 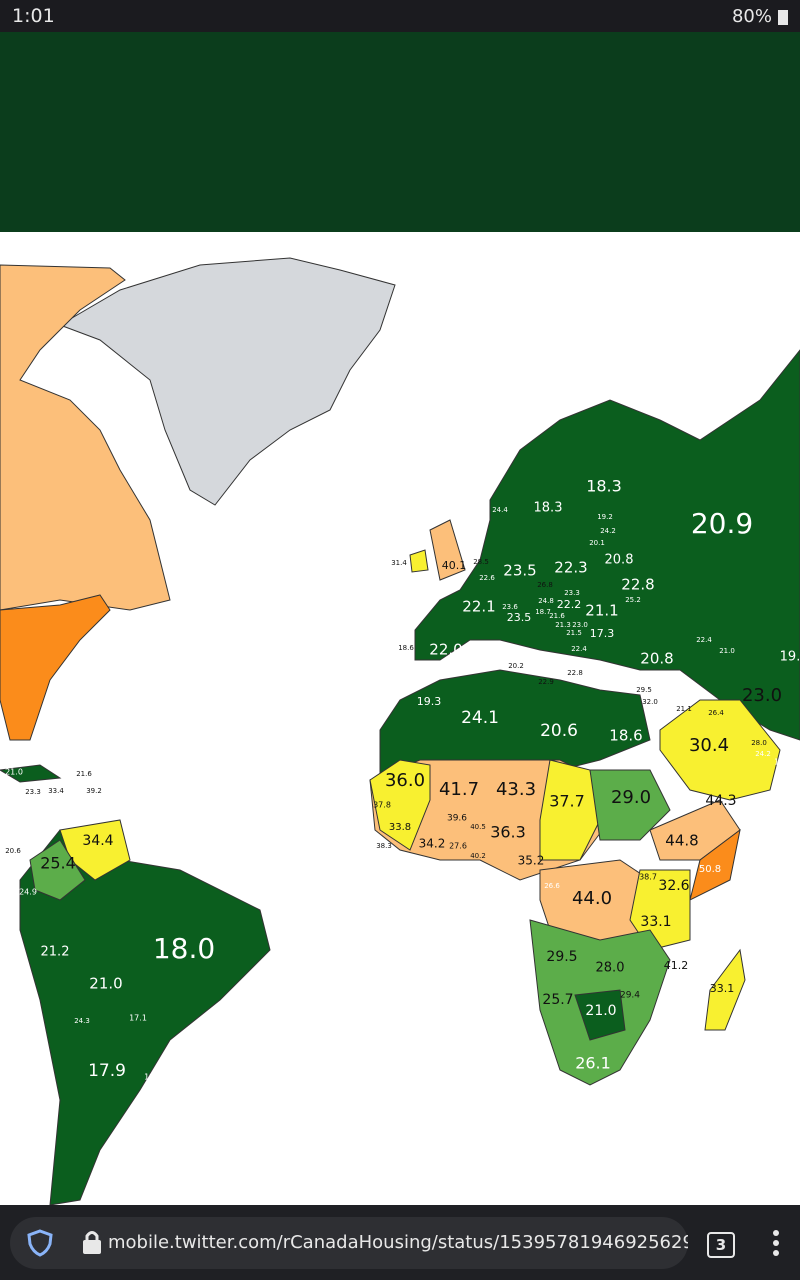 I want to click on country-value: 44.3, so click(x=720, y=801).